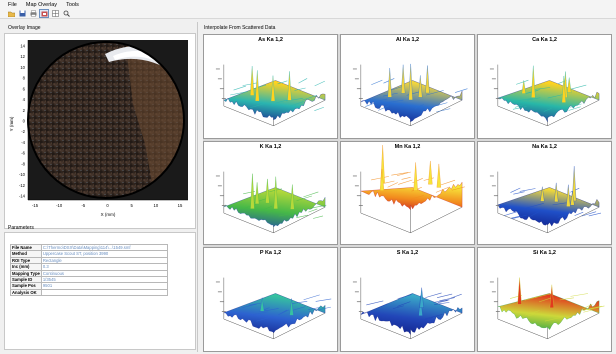  What do you see at coordinates (22, 185) in the screenshot?
I see `overlay-ytick: -12` at bounding box center [22, 185].